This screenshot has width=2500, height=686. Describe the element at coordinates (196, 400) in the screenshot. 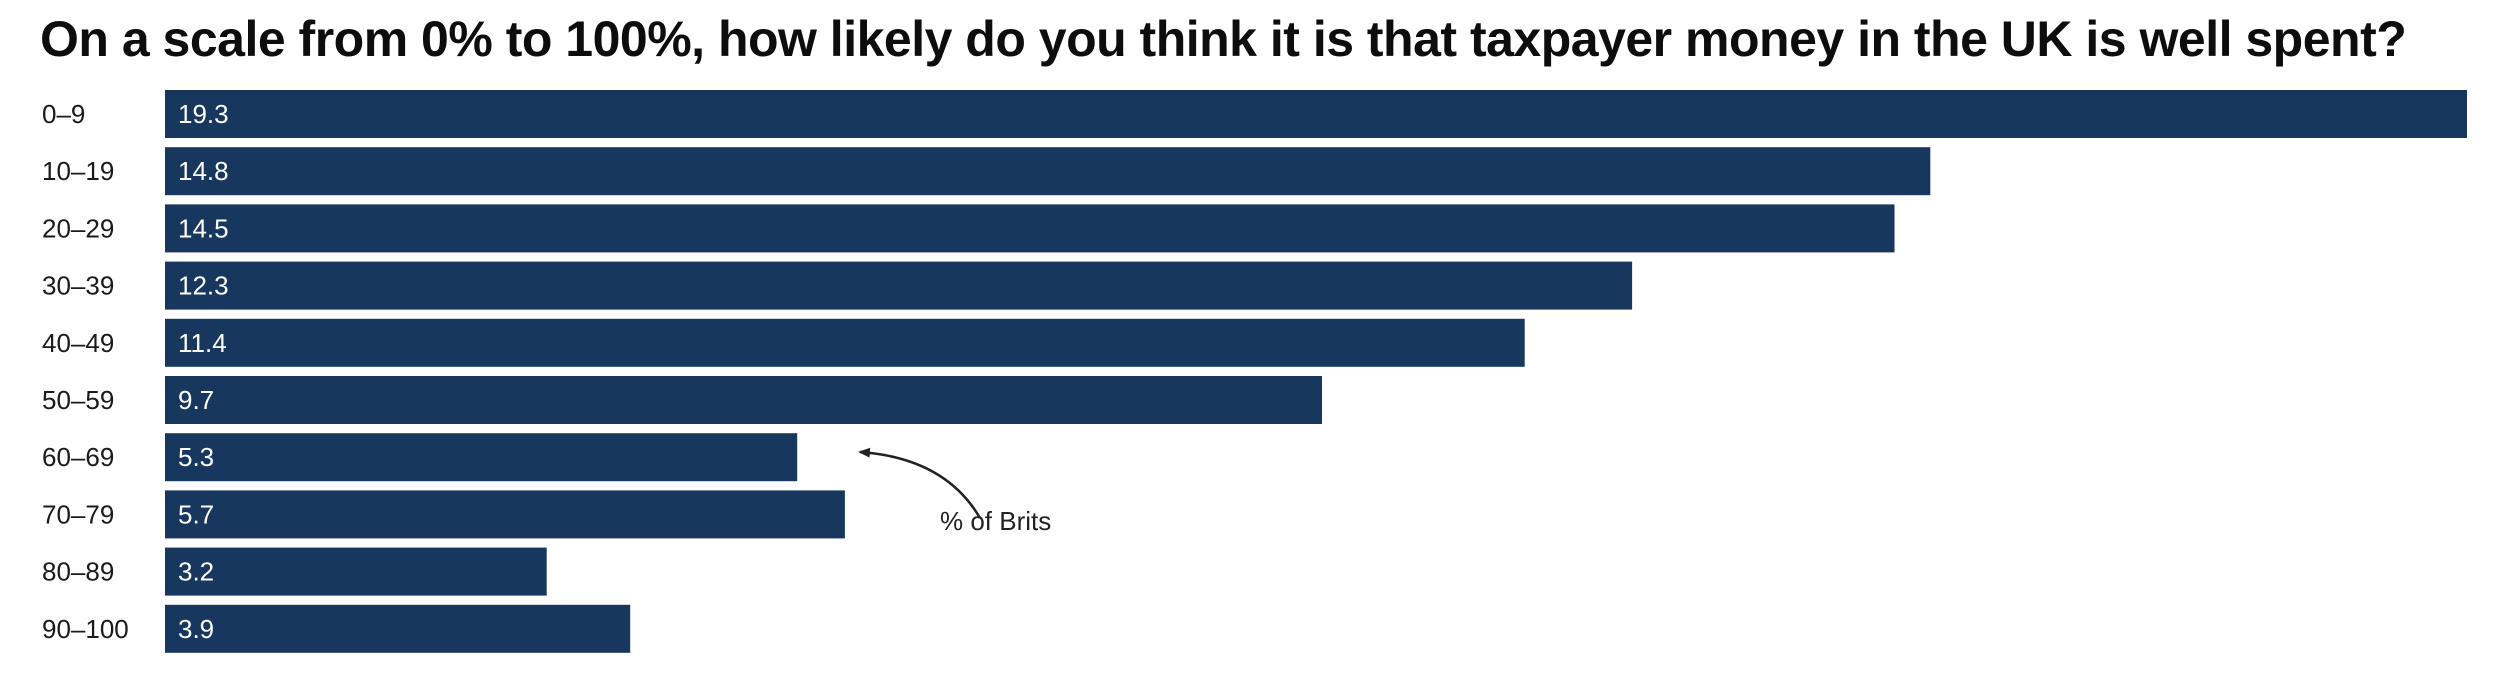

I see `value-label: 9.7` at that location.